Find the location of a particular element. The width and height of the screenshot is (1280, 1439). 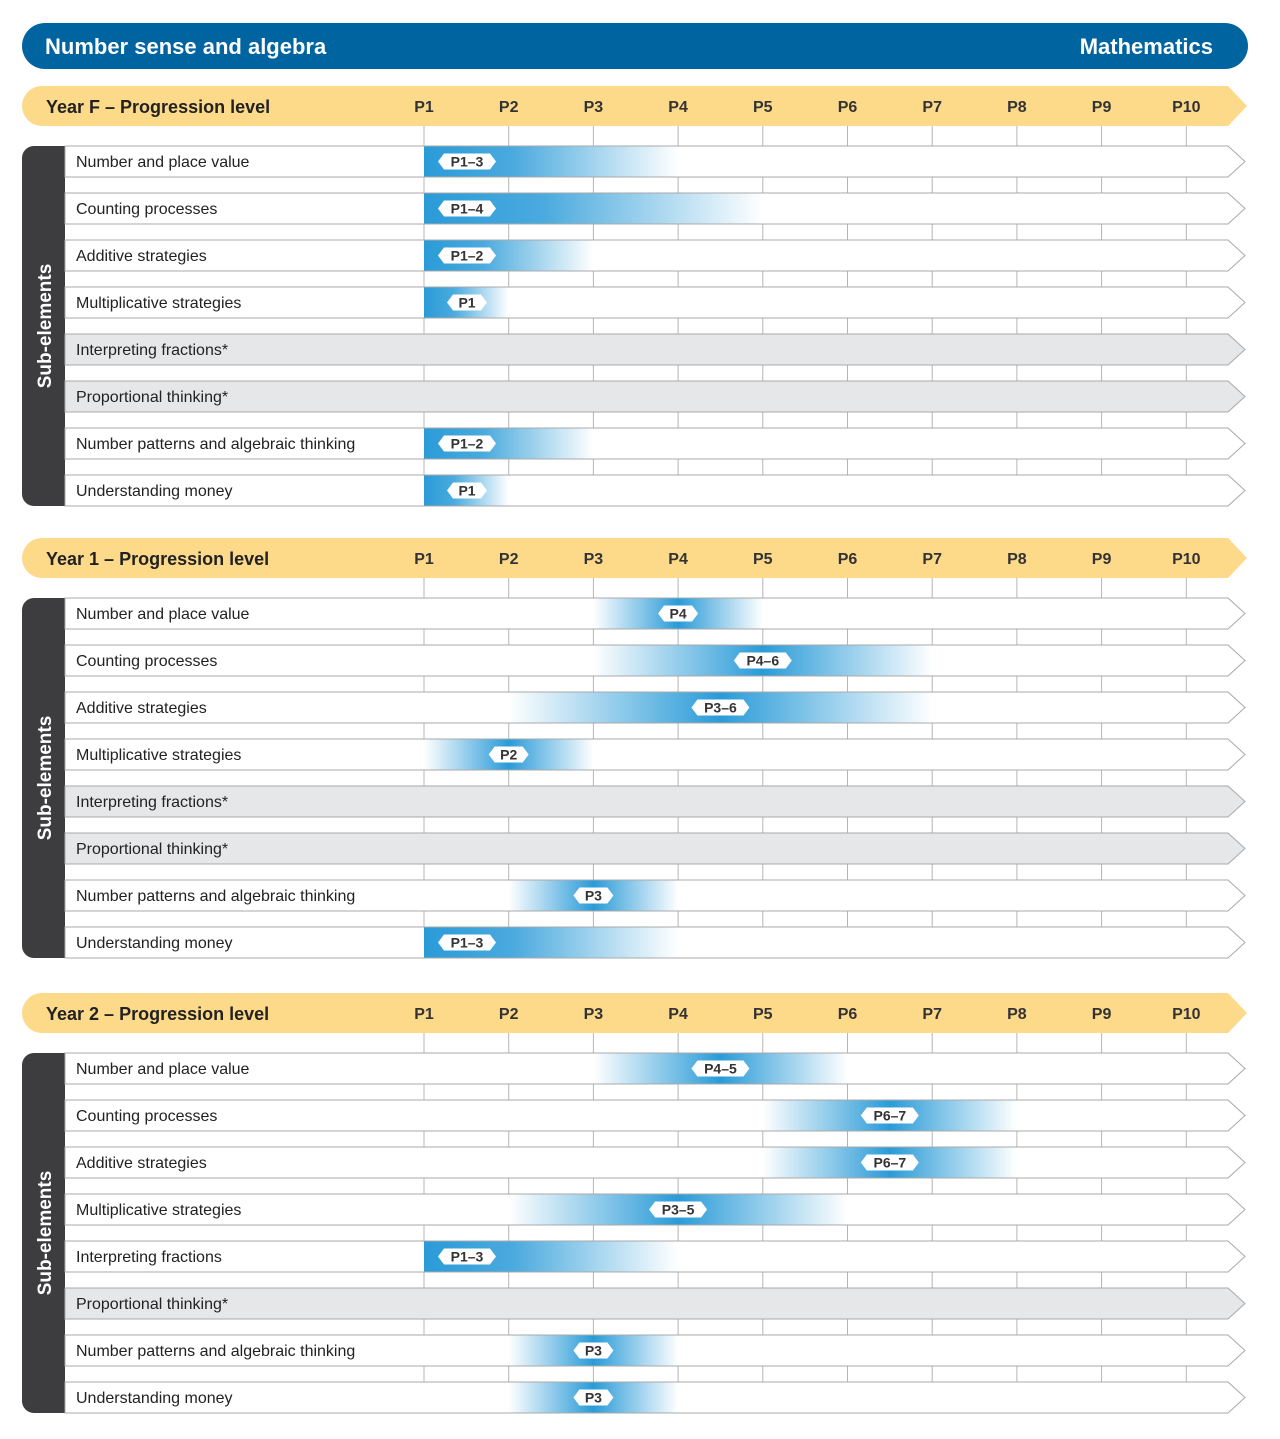

level-badge: P3–6 is located at coordinates (720, 708).